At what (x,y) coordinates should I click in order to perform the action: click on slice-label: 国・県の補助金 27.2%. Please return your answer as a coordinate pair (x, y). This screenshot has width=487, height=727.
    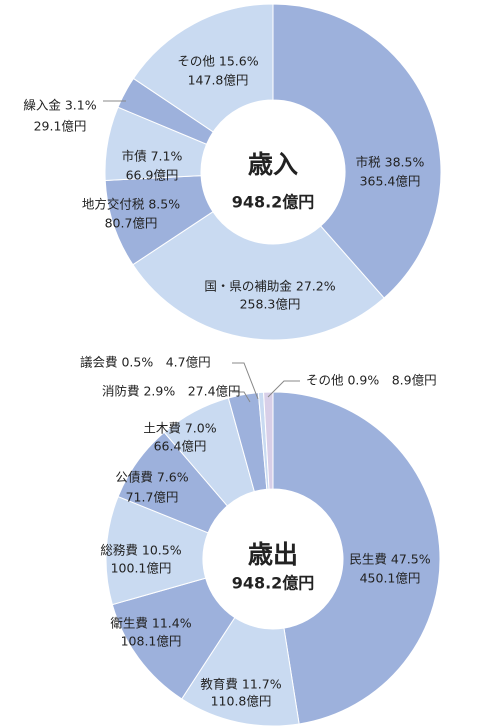
    Looking at the image, I should click on (269, 286).